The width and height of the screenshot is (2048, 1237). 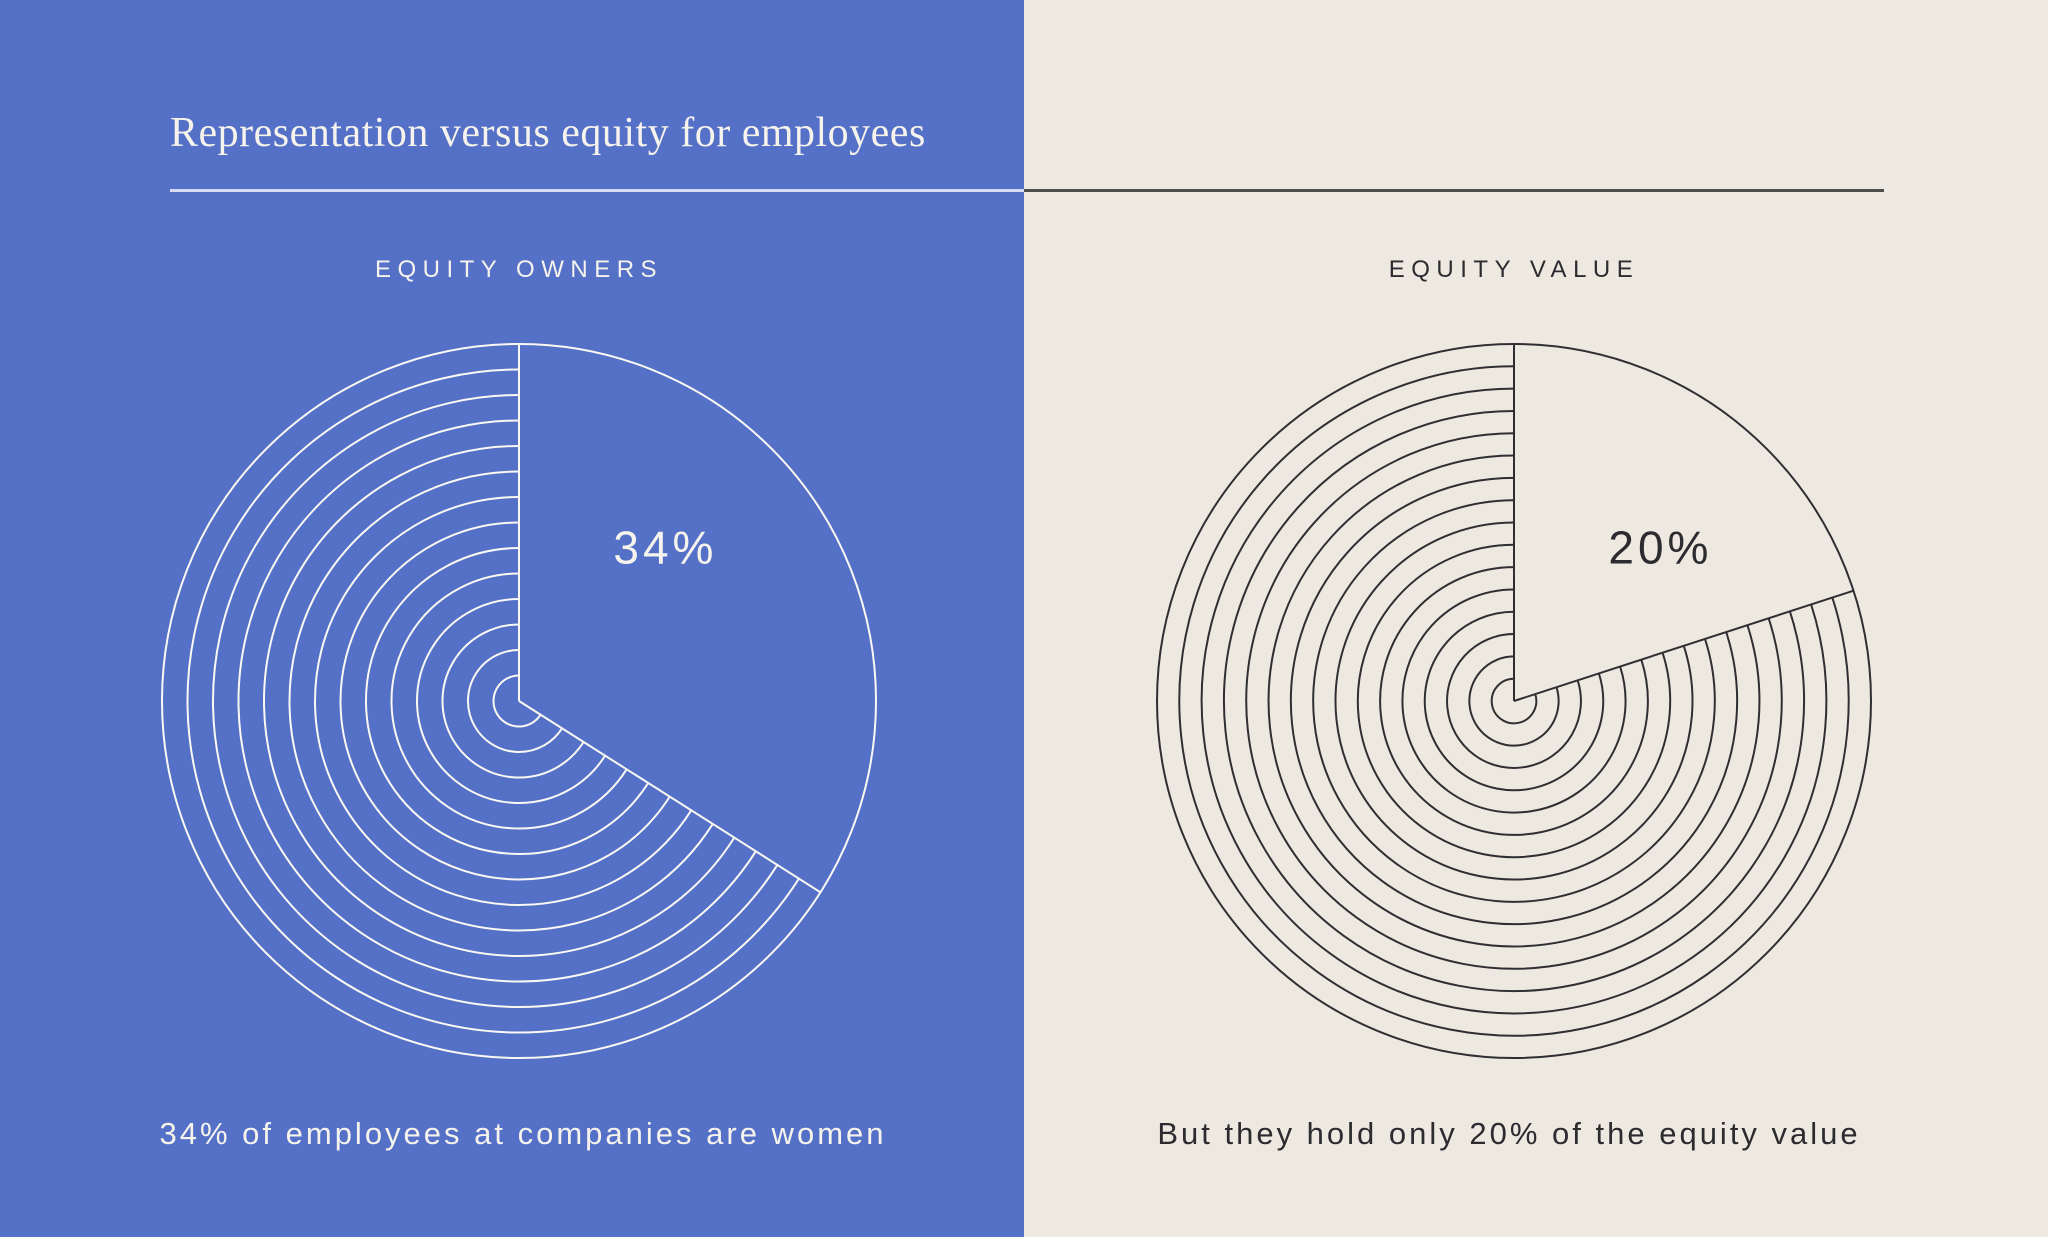 I want to click on section-label-equity-value: EQUITY VALUE, so click(x=1514, y=269).